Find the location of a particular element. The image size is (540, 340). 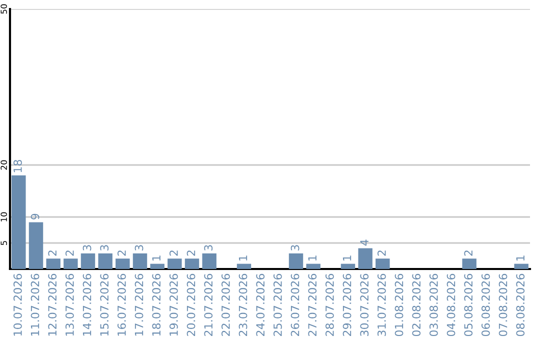

x-tick-label: 15.07.2026 is located at coordinates (104, 305).